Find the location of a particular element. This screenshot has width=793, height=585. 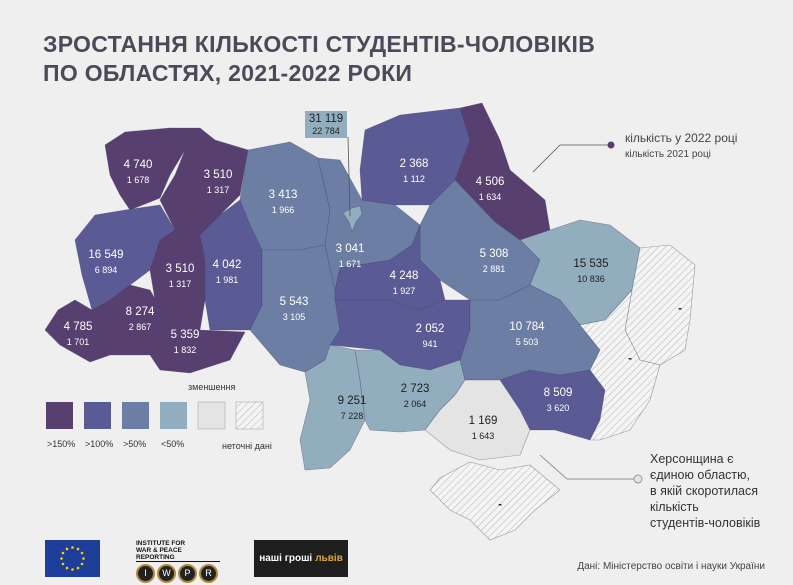

region-donetsk is located at coordinates (620, 365).